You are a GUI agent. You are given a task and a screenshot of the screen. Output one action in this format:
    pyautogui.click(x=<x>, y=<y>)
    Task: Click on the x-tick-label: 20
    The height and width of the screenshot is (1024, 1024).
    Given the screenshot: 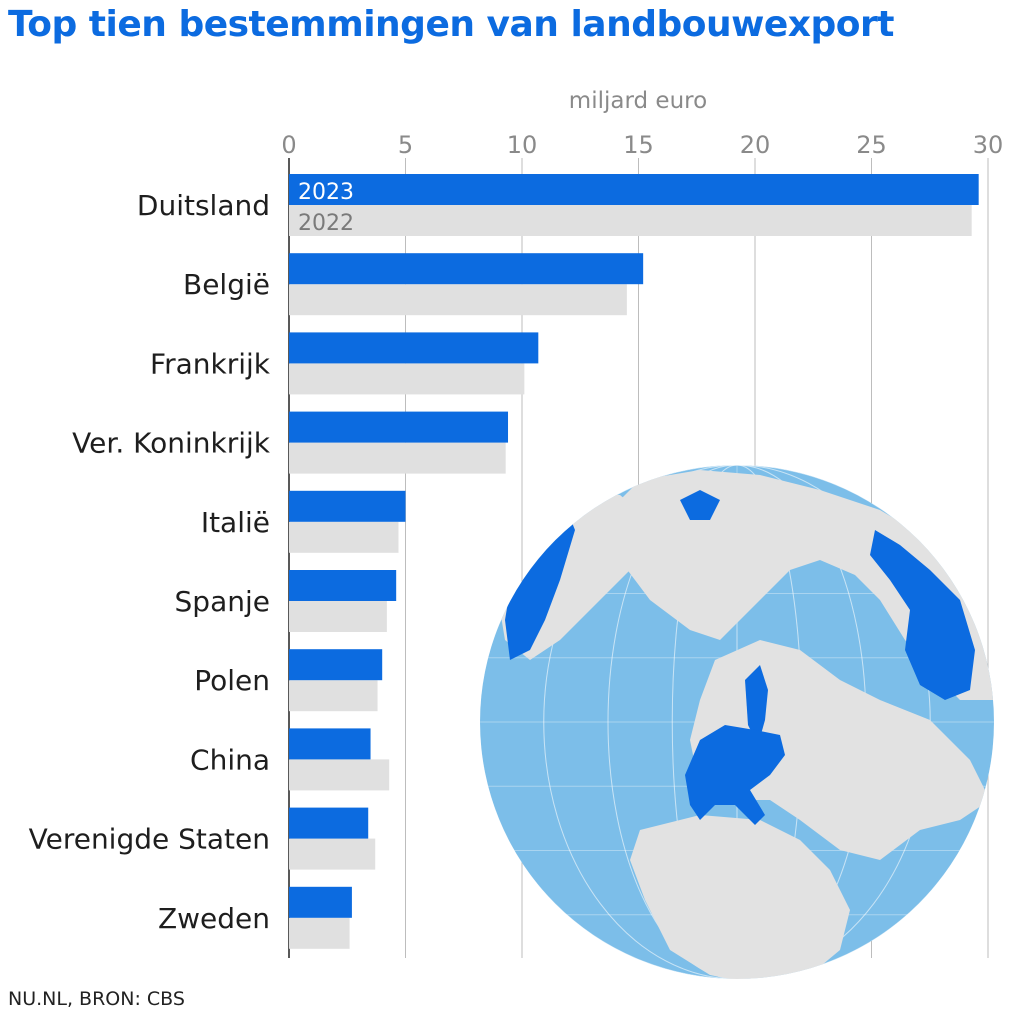 What is the action you would take?
    pyautogui.click(x=755, y=145)
    